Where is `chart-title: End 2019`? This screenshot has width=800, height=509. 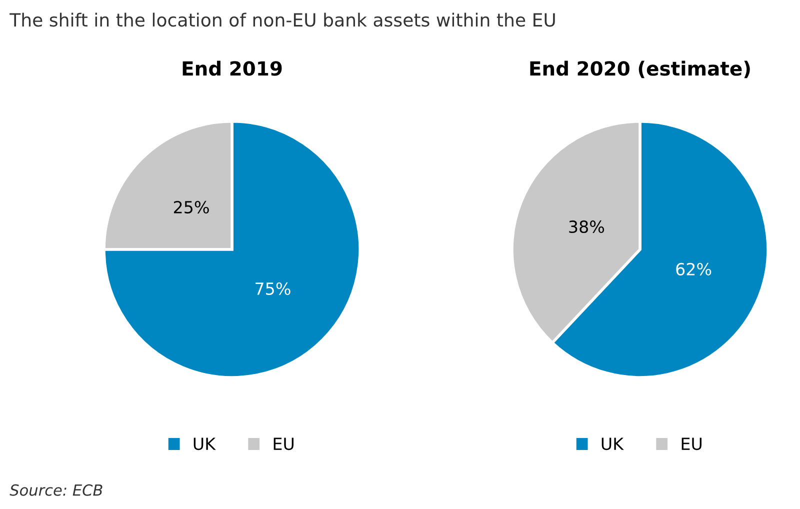 chart-title: End 2019 is located at coordinates (232, 68).